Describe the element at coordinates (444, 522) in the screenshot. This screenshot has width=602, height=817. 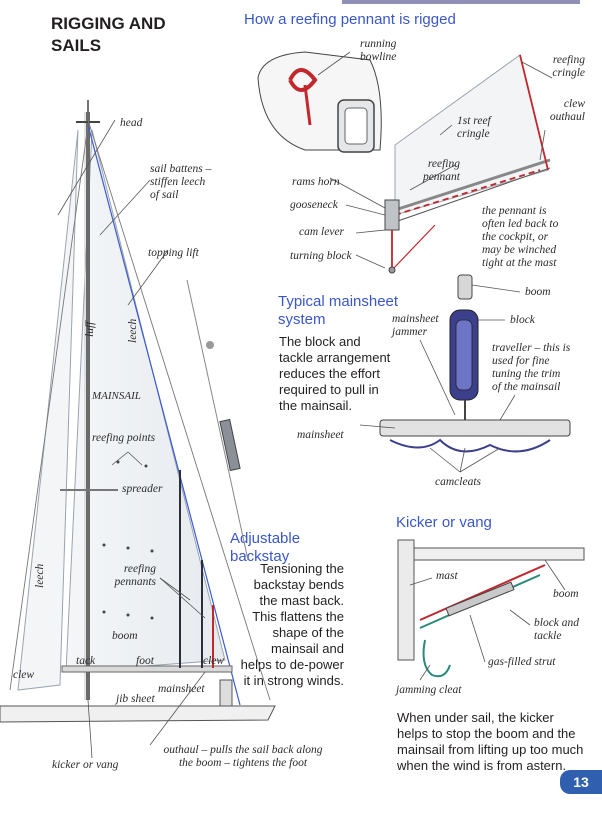
I see `kicker-heading: Kicker or vang` at that location.